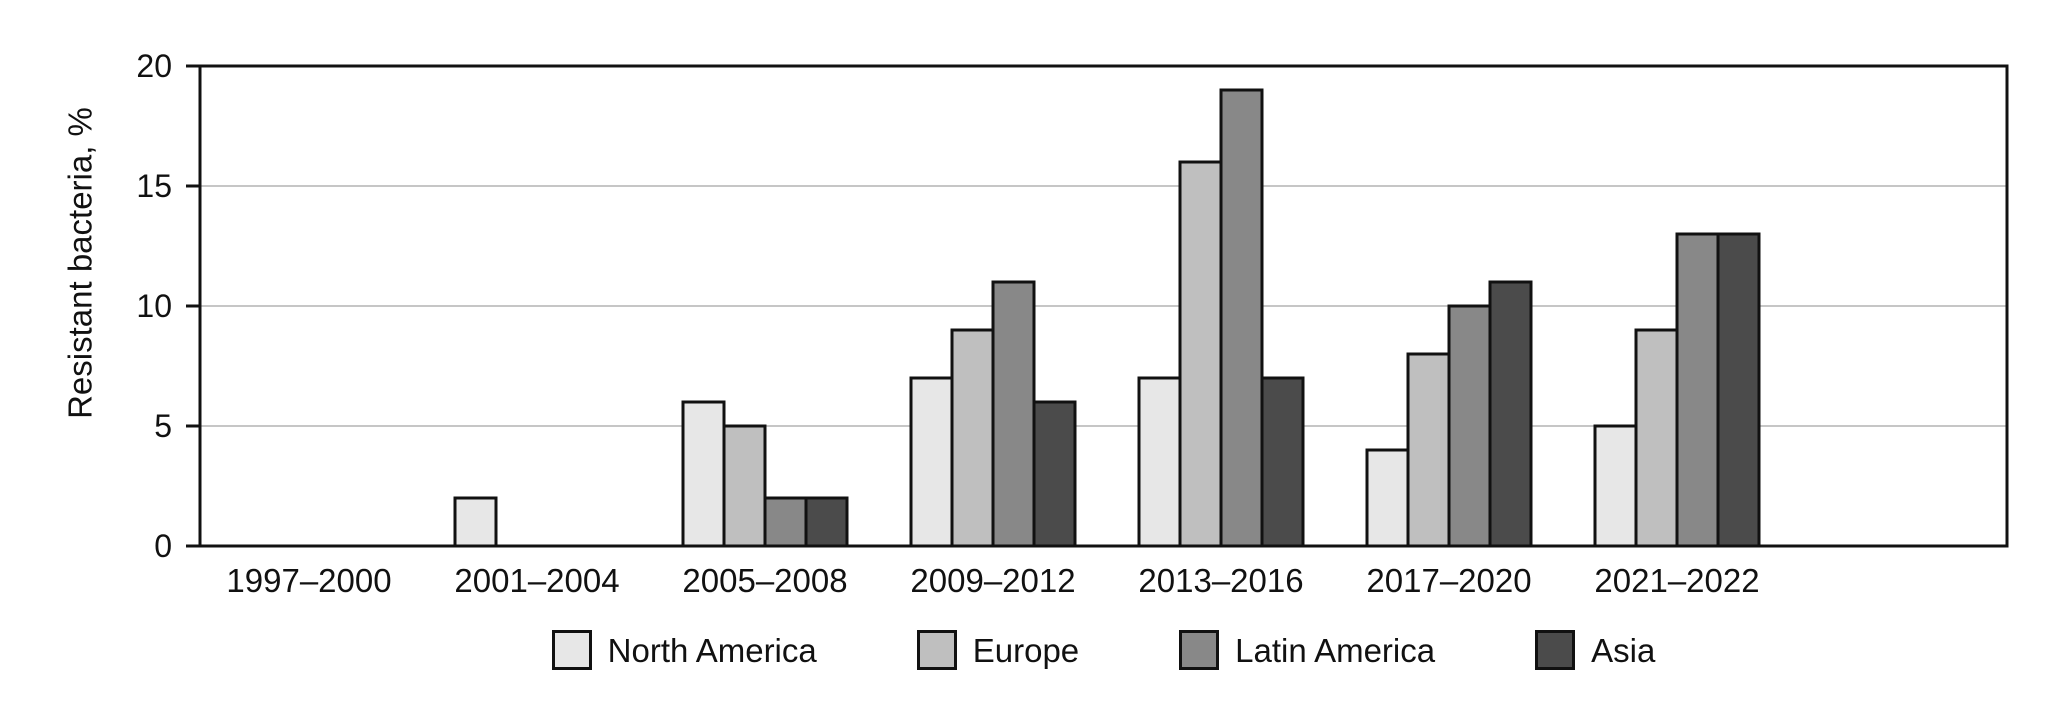 The width and height of the screenshot is (2065, 721). I want to click on x-tick-label: 1997–2000, so click(308, 580).